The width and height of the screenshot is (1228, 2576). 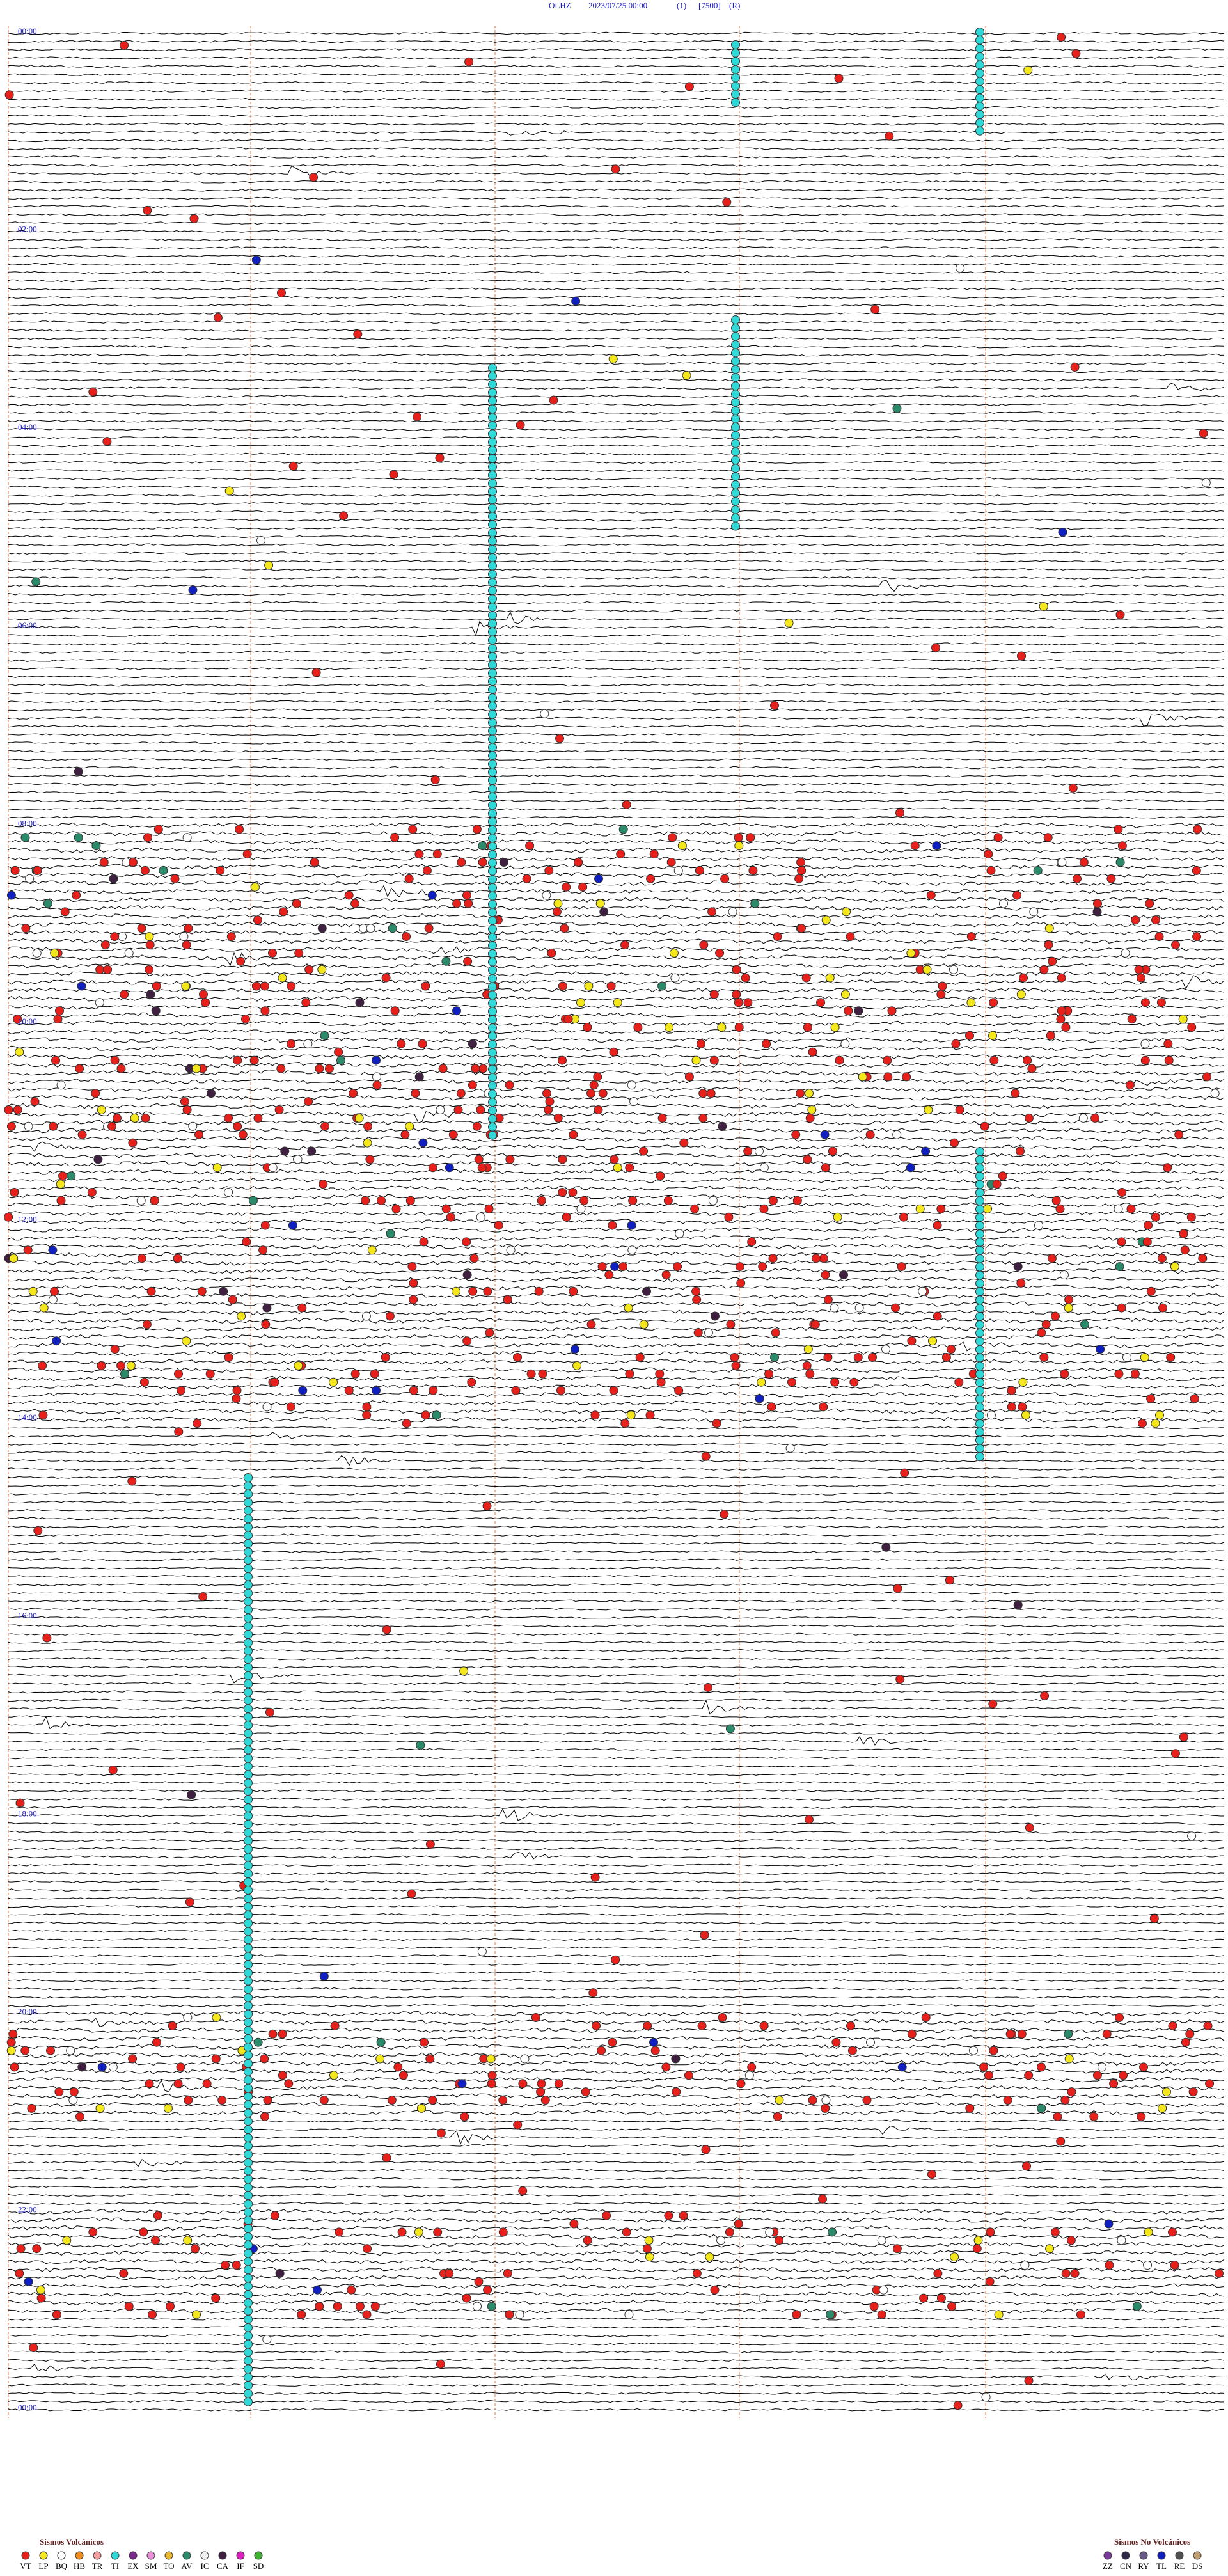 I want to click on hour-label: 16:00, so click(x=27, y=1615).